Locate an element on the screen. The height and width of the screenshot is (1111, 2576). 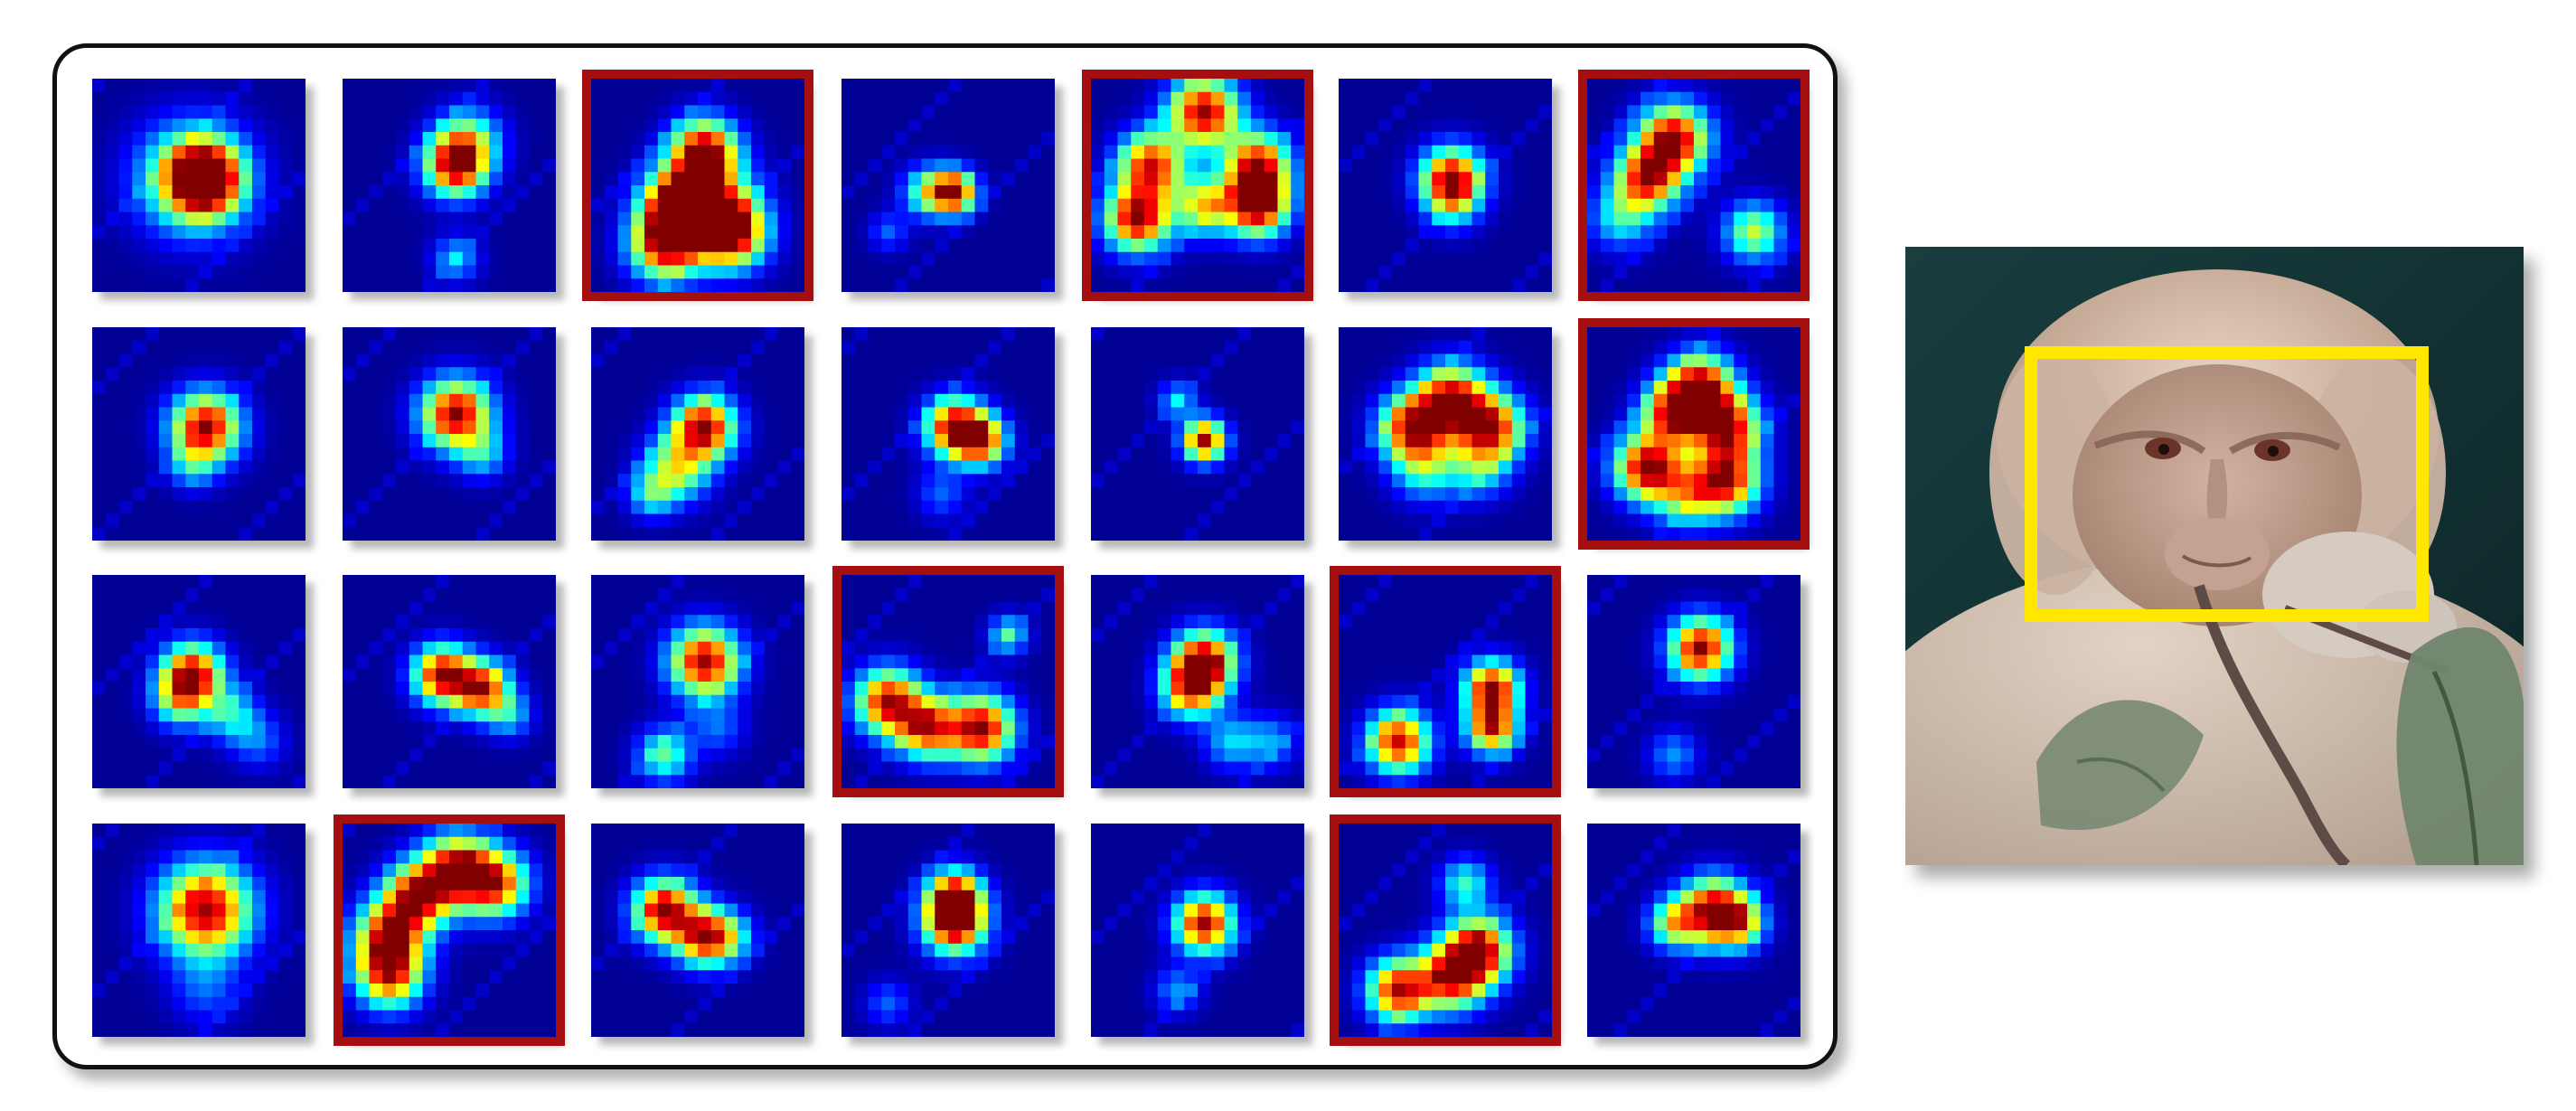
activation-heatmap is located at coordinates (1198, 434).